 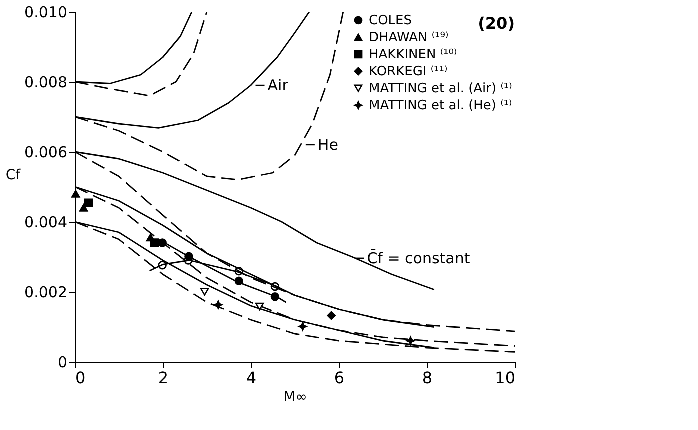 I want to click on y-tick-label: 0.010, so click(x=46, y=13).